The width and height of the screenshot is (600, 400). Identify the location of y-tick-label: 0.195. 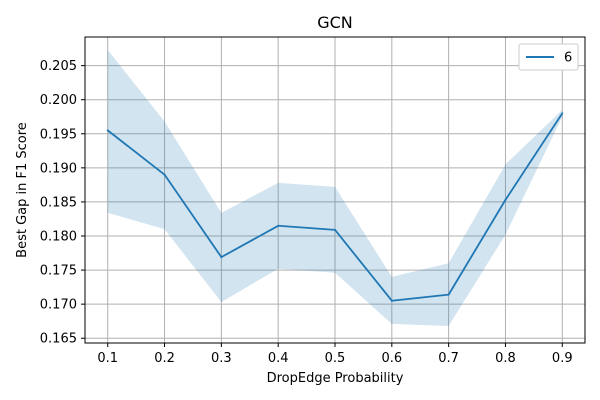
(58, 134).